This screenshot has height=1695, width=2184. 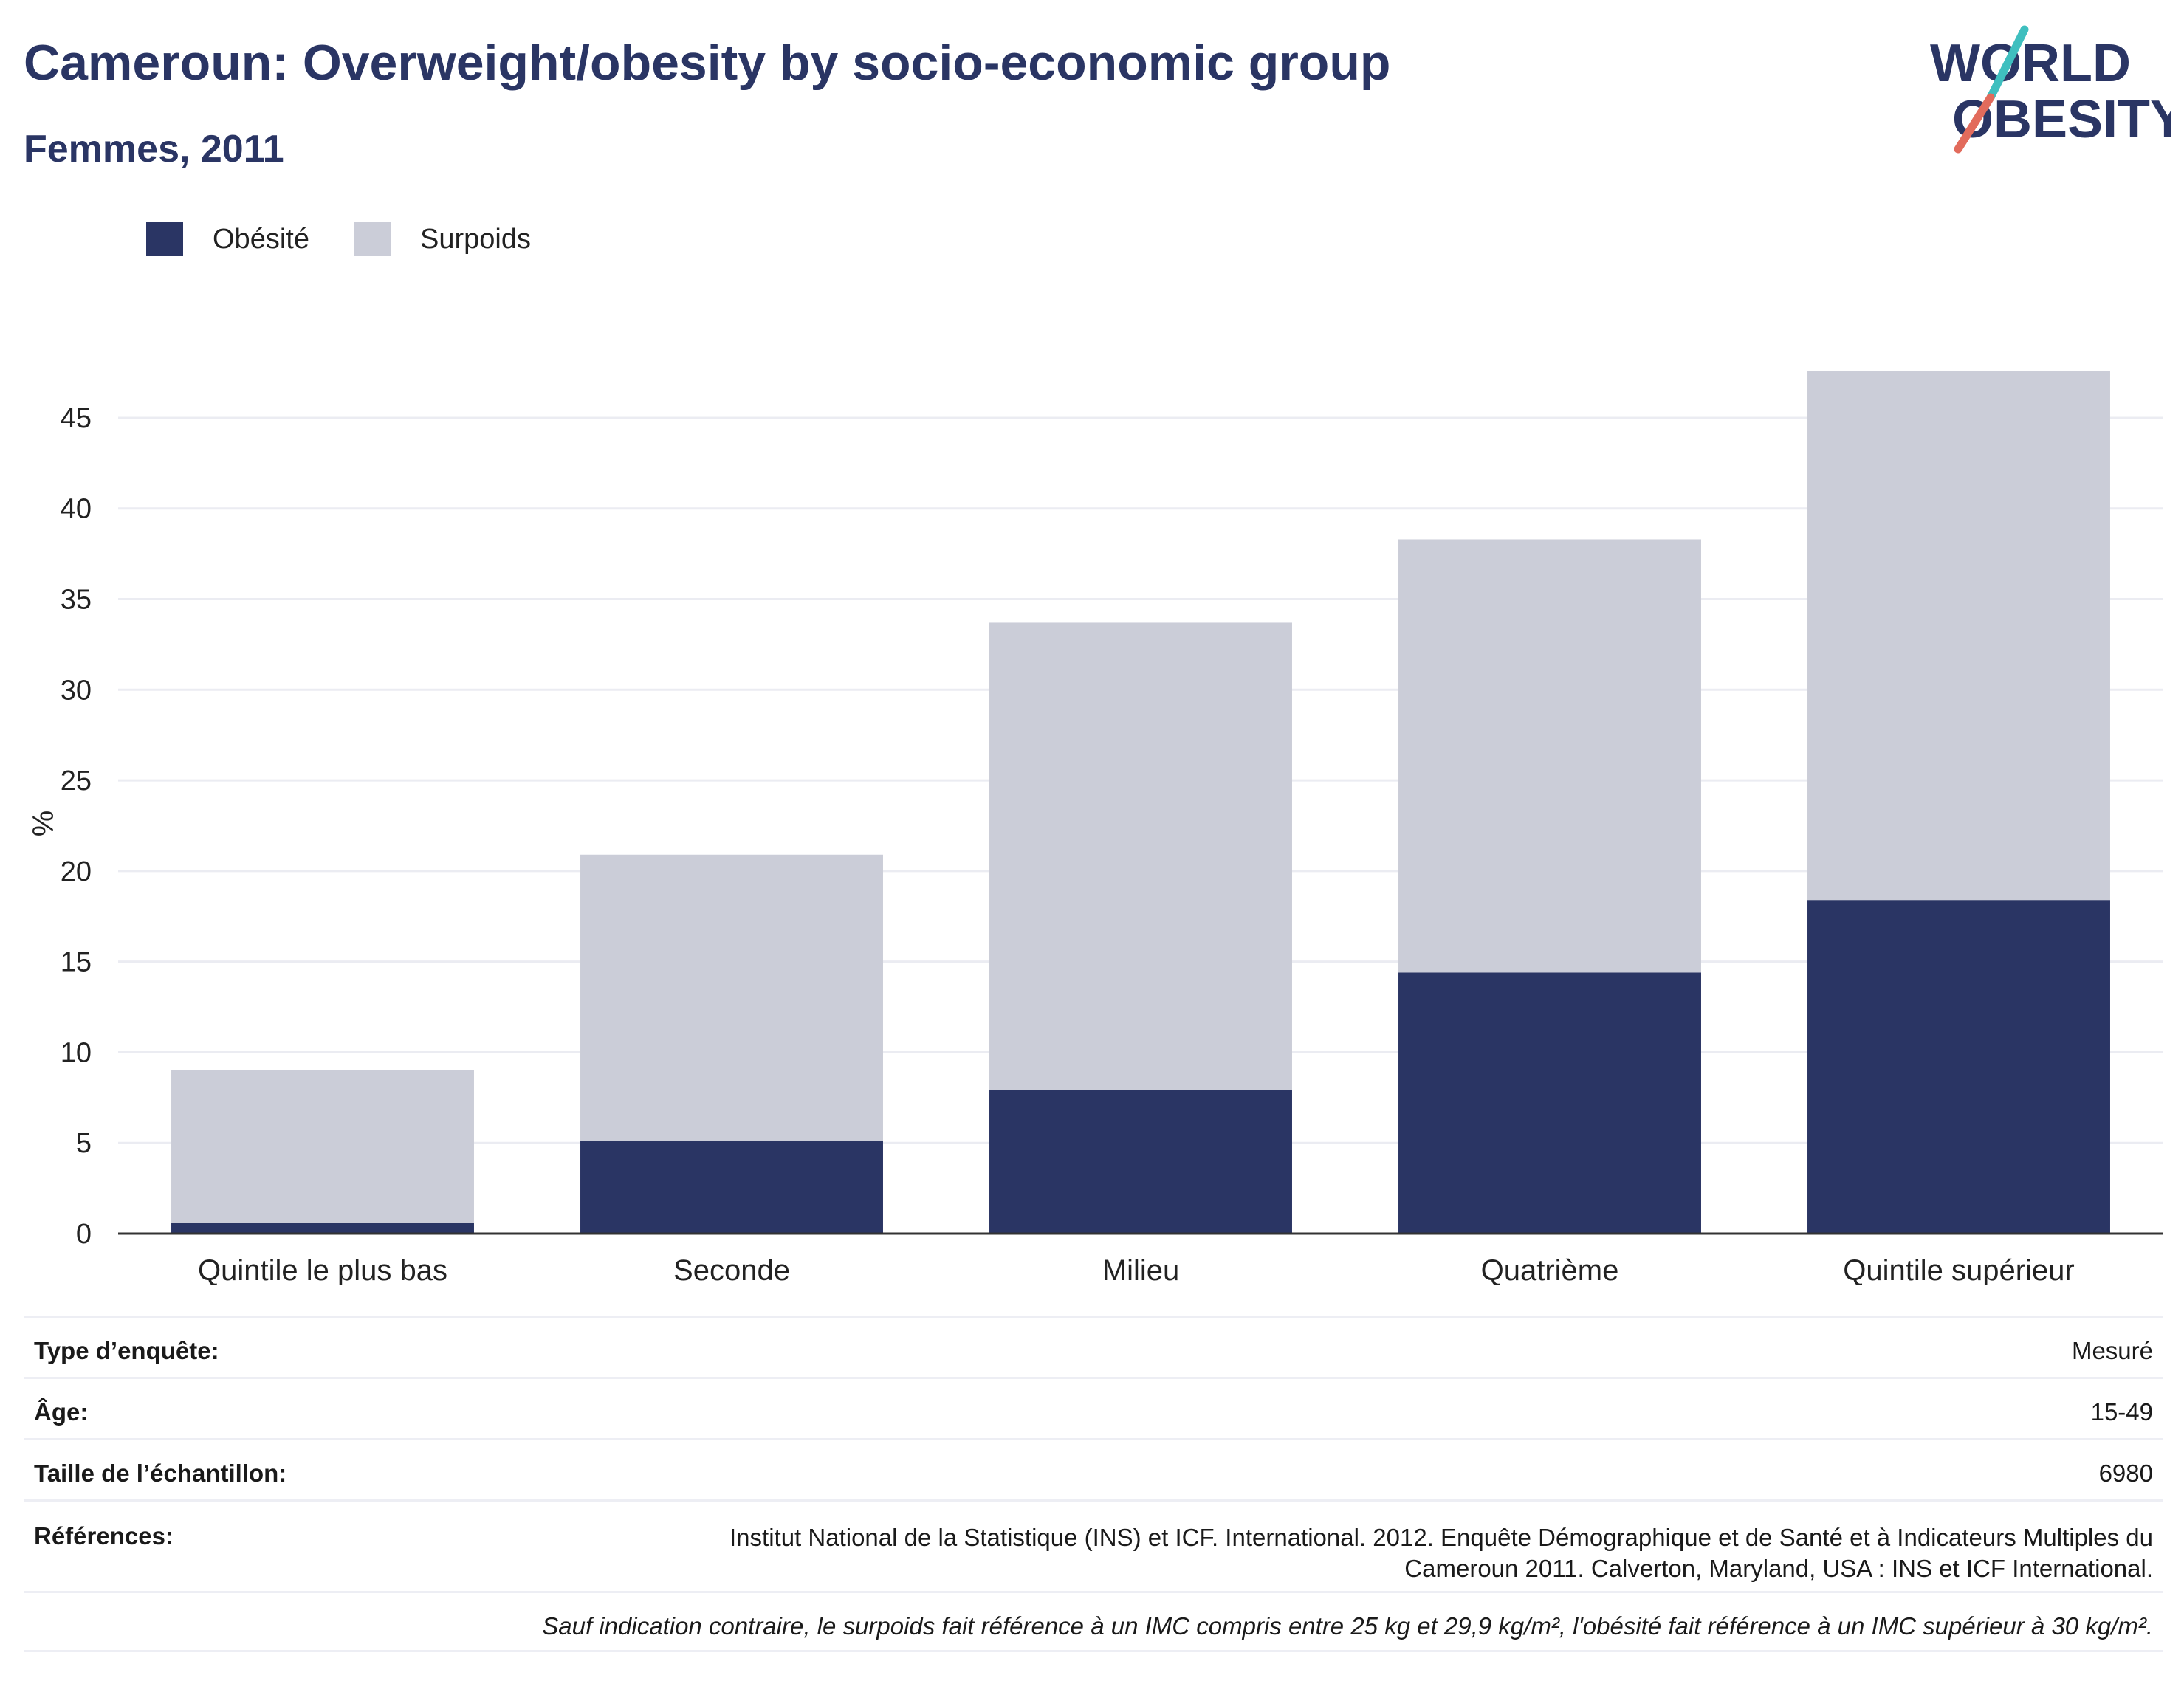 What do you see at coordinates (372, 239) in the screenshot?
I see `legend-swatch-overweight` at bounding box center [372, 239].